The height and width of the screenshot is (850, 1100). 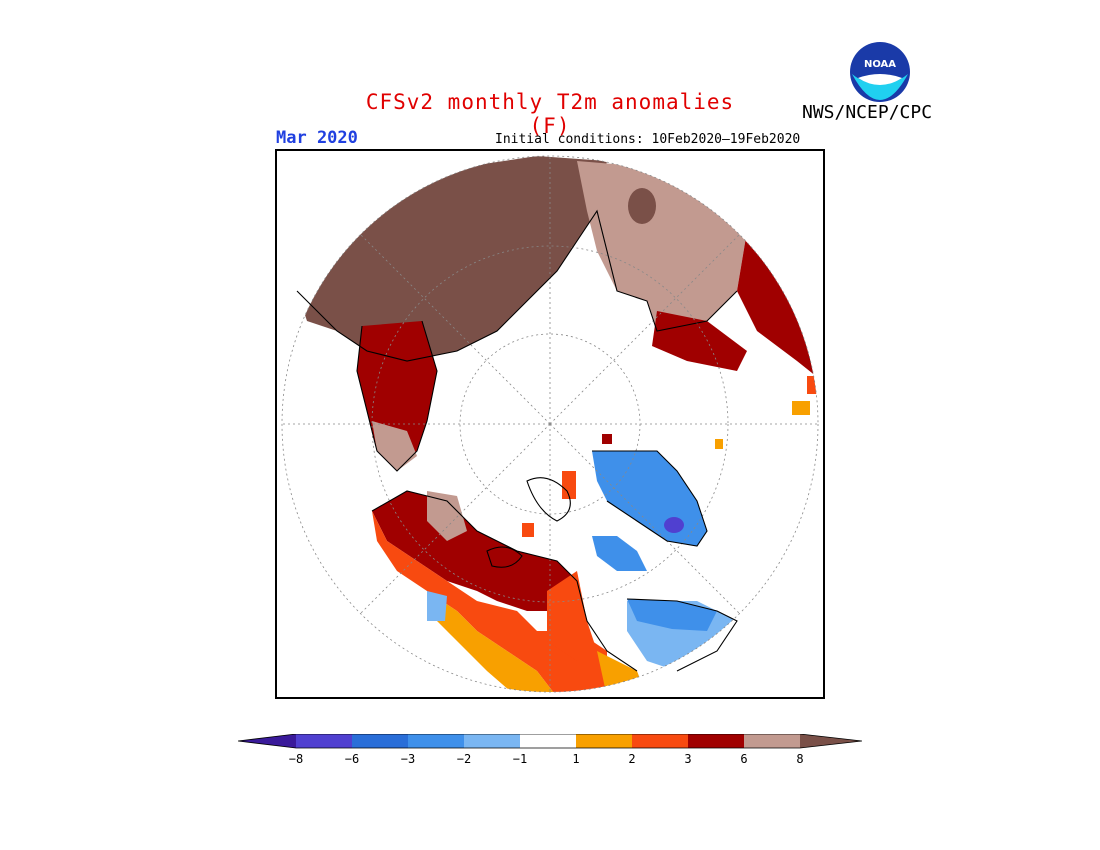 I want to click on anomaly-2-3-namerica-east, so click(x=572, y=616).